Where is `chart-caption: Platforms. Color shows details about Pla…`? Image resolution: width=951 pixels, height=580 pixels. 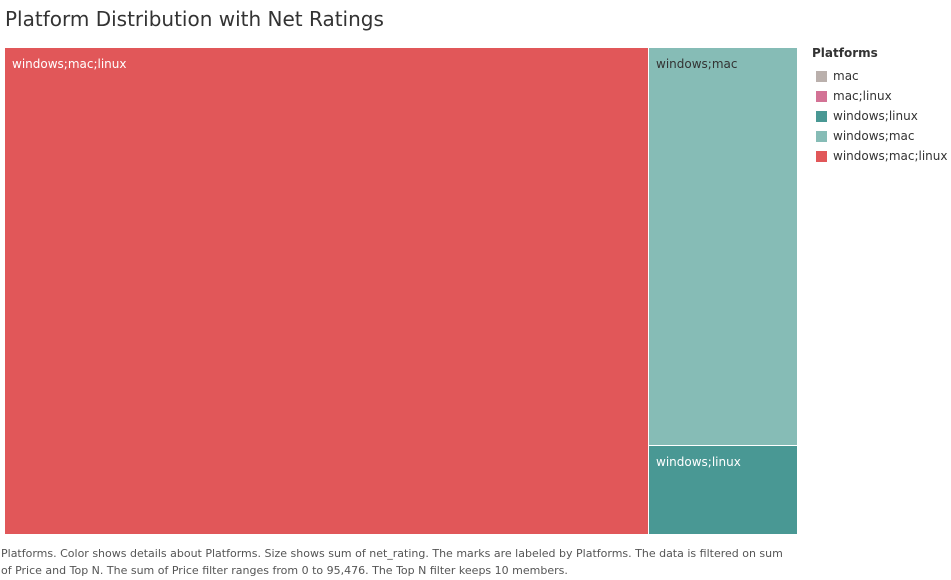
chart-caption: Platforms. Color shows details about Pla… is located at coordinates (392, 562).